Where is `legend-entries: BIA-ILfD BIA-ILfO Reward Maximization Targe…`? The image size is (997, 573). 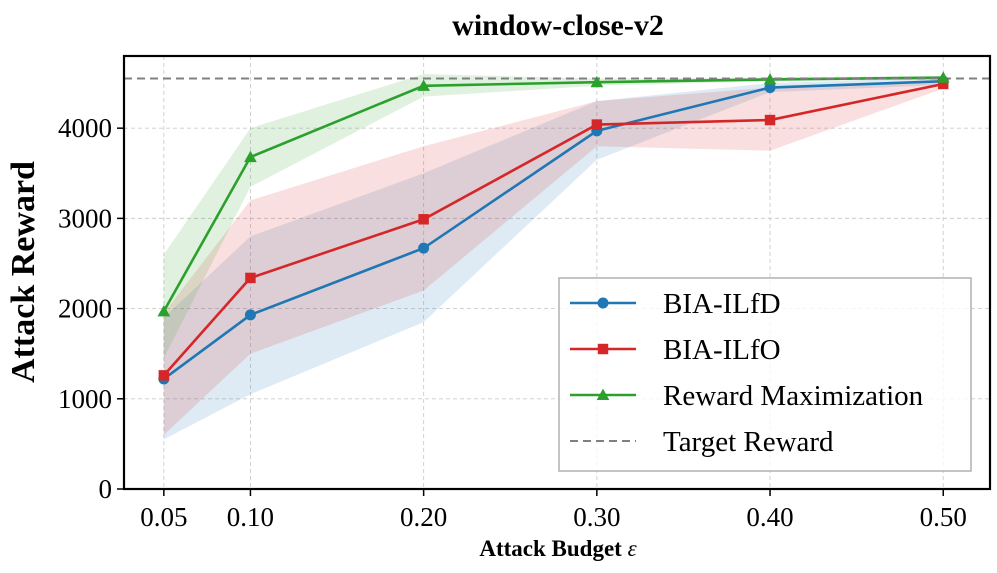 legend-entries: BIA-ILfD BIA-ILfO Reward Maximization Targe… is located at coordinates (747, 373).